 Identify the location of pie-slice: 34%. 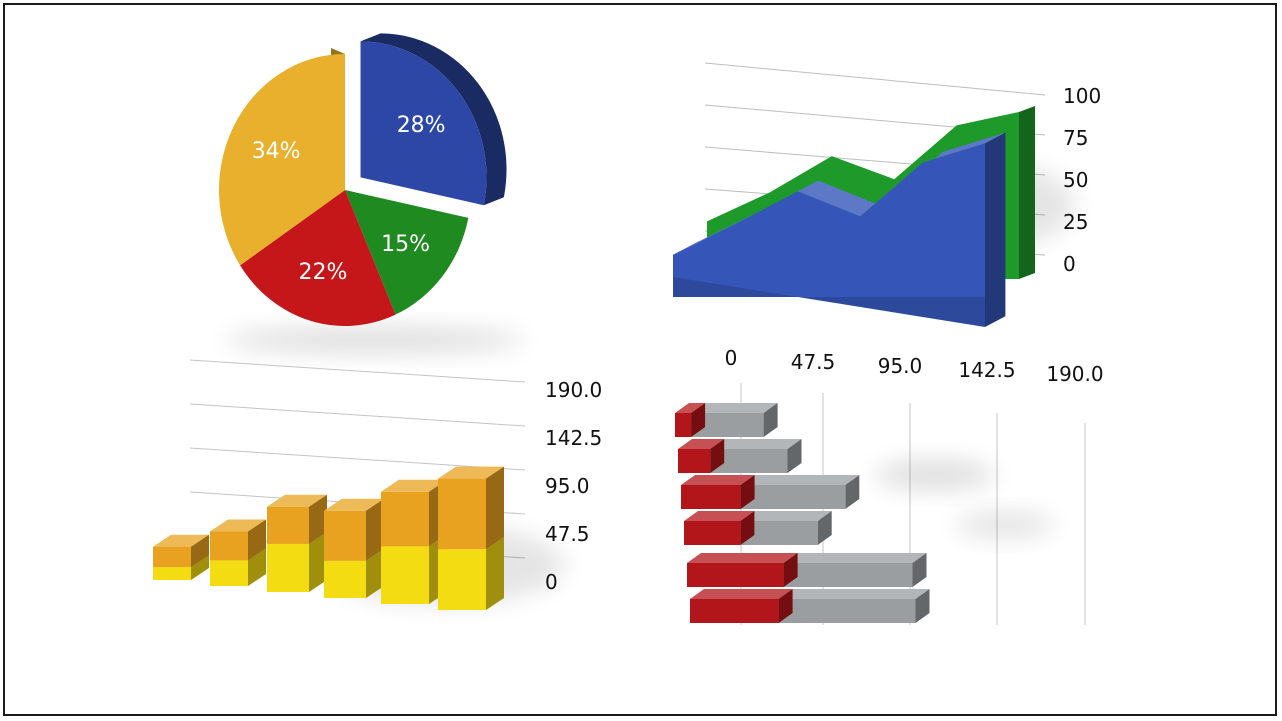
(282, 157).